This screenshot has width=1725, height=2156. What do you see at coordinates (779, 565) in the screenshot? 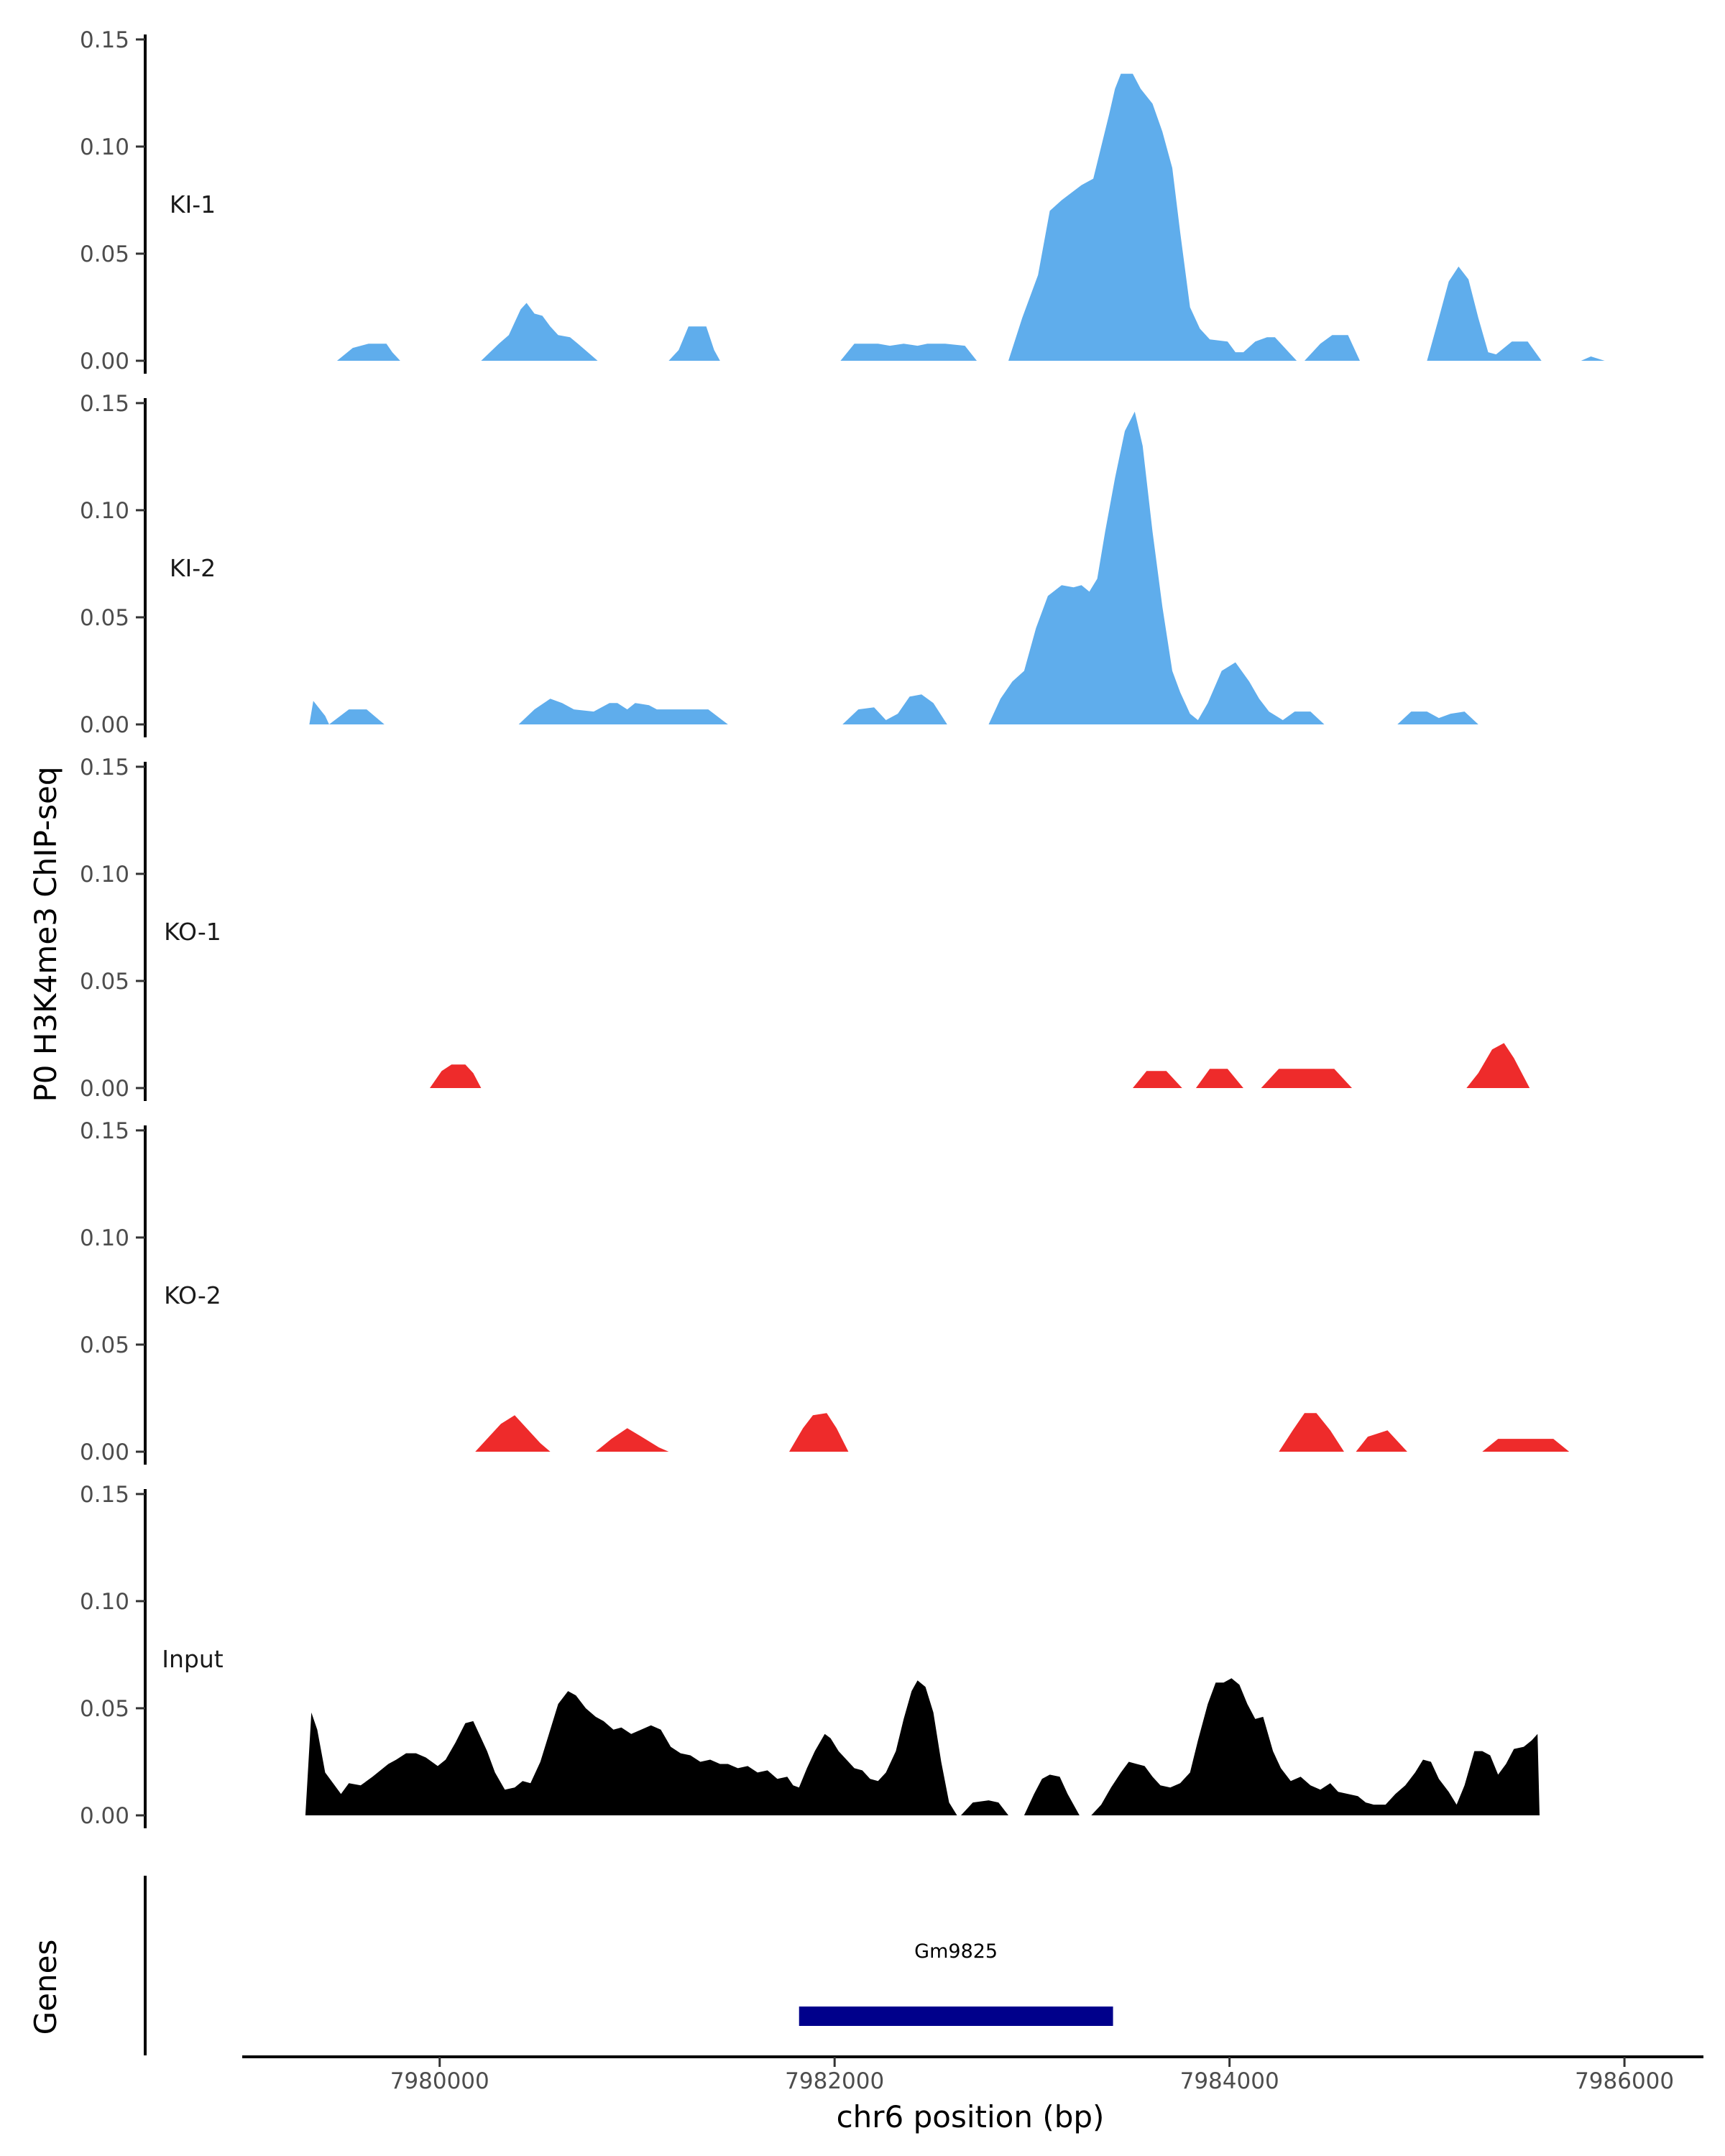
I see `track-panel-ki-2: 0.00 0.05 0.10 0.15 KI-2` at bounding box center [779, 565].